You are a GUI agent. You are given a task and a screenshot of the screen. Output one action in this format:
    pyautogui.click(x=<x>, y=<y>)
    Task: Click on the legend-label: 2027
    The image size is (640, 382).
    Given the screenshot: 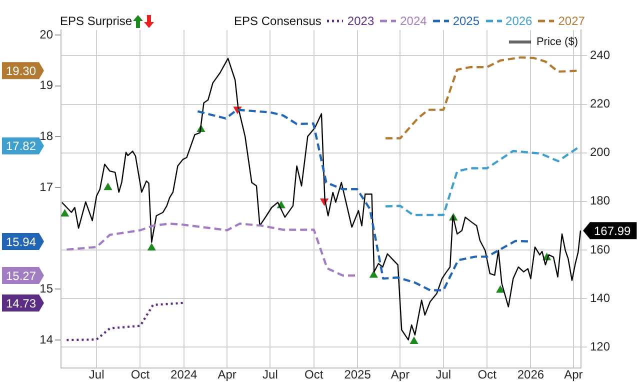 What is the action you would take?
    pyautogui.click(x=571, y=21)
    